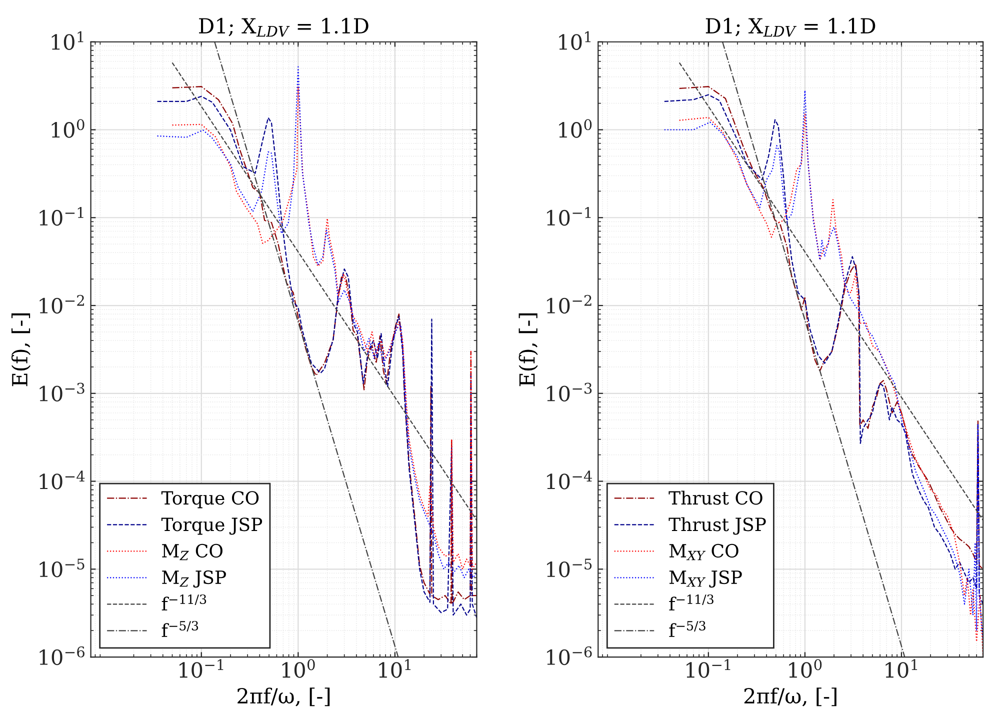  I want to click on legend-label: Thrust JSP, so click(717, 526).